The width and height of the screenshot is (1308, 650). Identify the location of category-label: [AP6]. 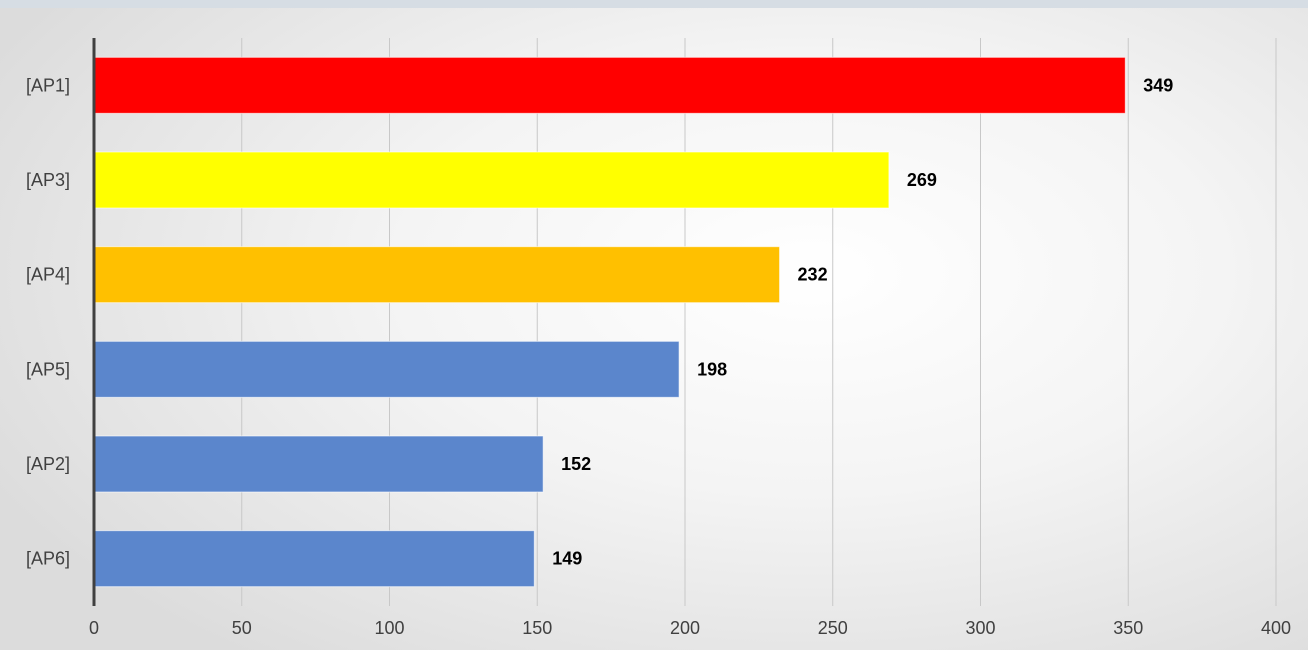
(48, 559).